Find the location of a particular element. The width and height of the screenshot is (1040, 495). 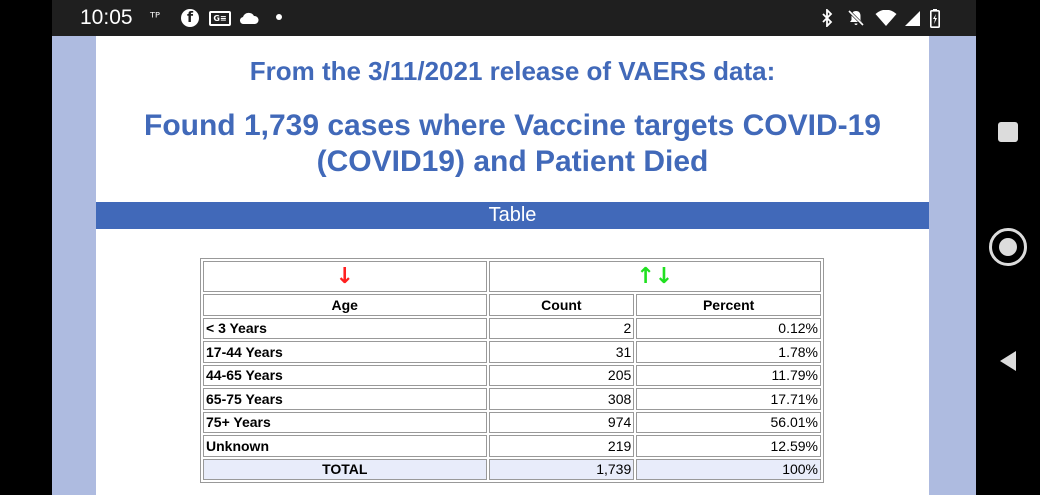

home-circle-icon is located at coordinates (1008, 247).